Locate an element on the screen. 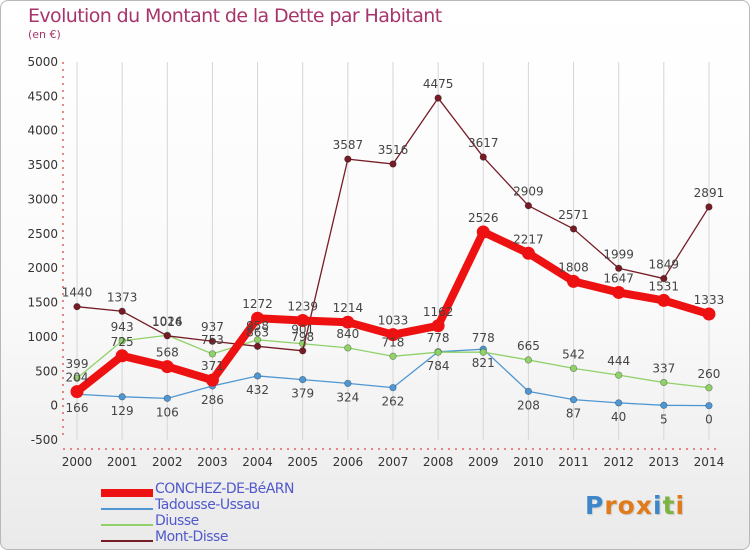  data-label: 204 is located at coordinates (77, 378).